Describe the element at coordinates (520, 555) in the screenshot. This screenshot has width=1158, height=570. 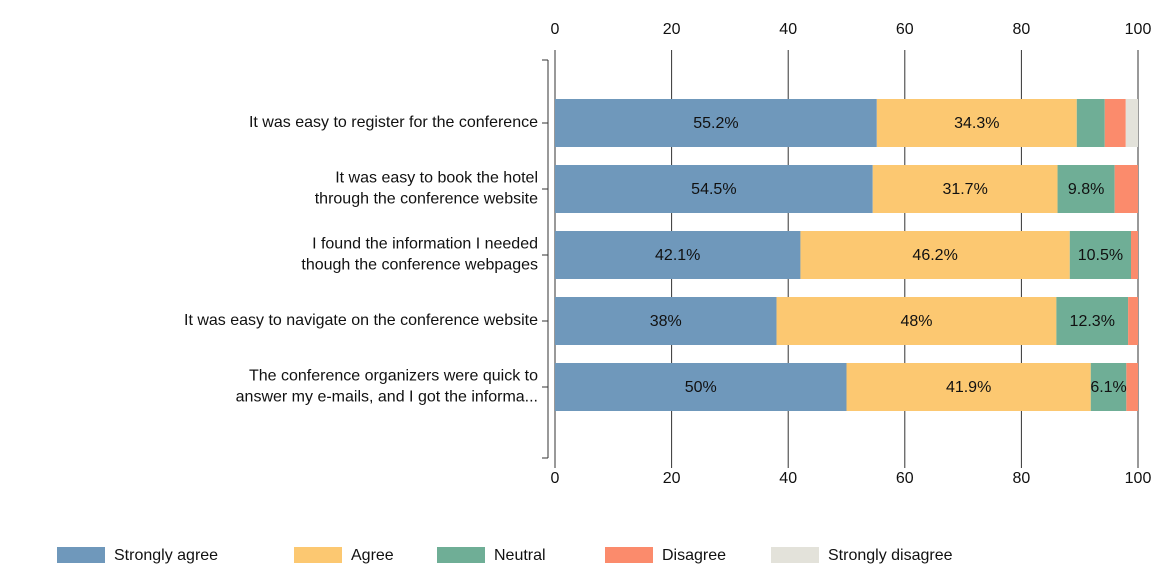
I see `legend-label: Neutral` at that location.